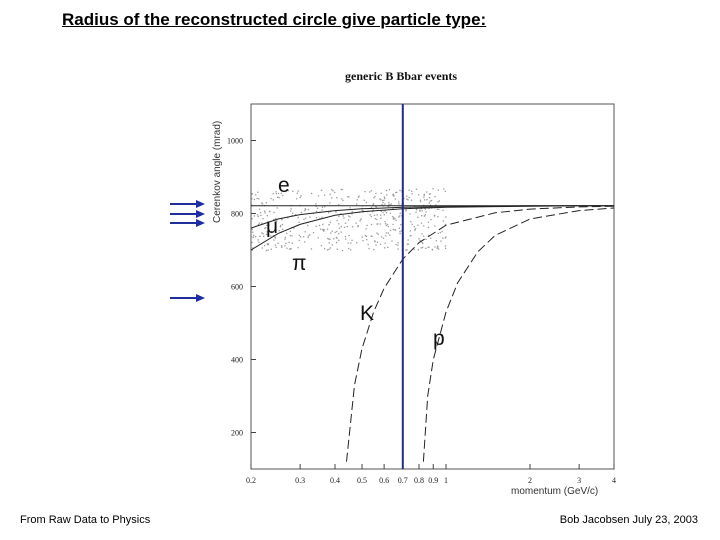  Describe the element at coordinates (85, 520) in the screenshot. I see `footer-left: From Raw Data to Physics` at that location.